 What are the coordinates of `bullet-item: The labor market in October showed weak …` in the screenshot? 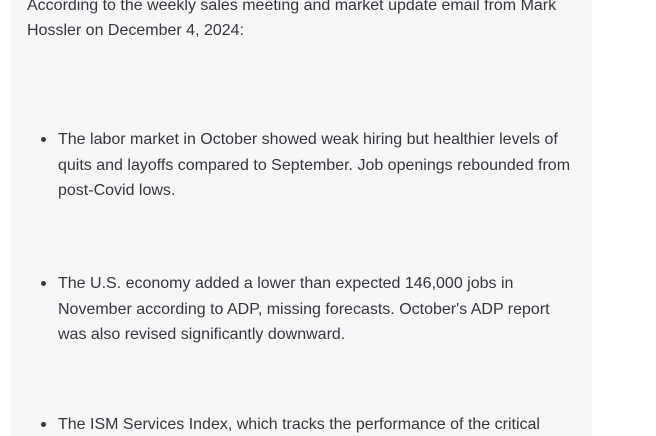 It's located at (309, 165).